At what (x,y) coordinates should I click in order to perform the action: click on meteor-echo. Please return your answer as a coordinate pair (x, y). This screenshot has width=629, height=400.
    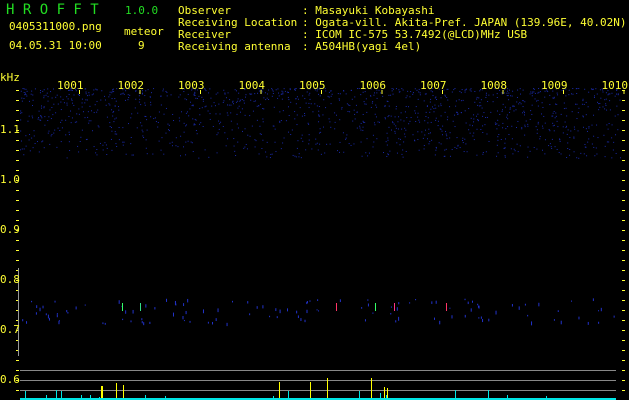
    Looking at the image, I should click on (336, 307).